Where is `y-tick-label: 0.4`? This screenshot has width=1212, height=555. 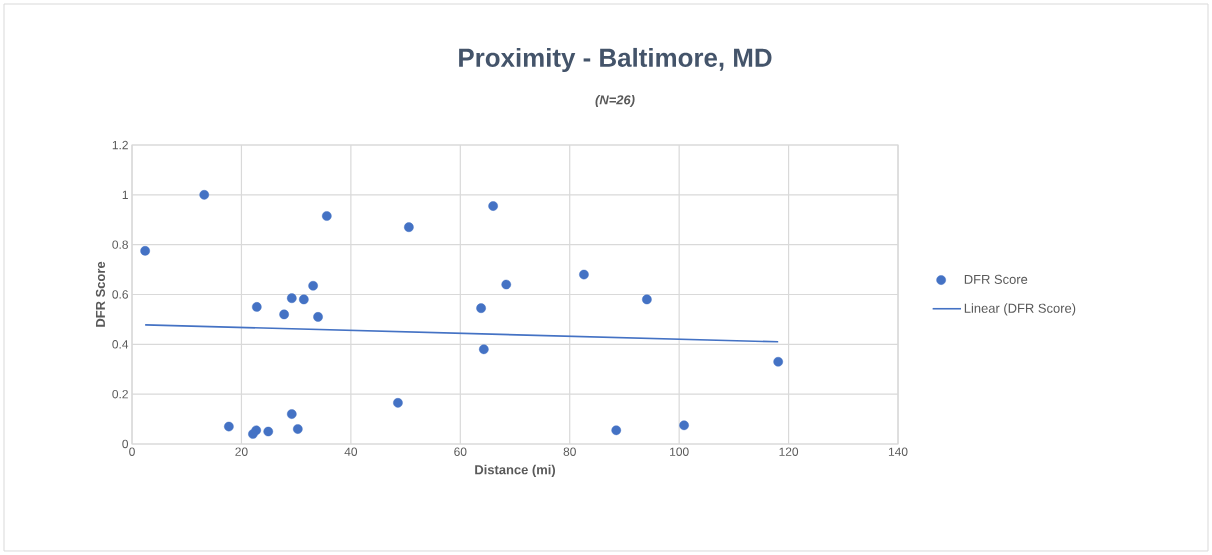 y-tick-label: 0.4 is located at coordinates (120, 344).